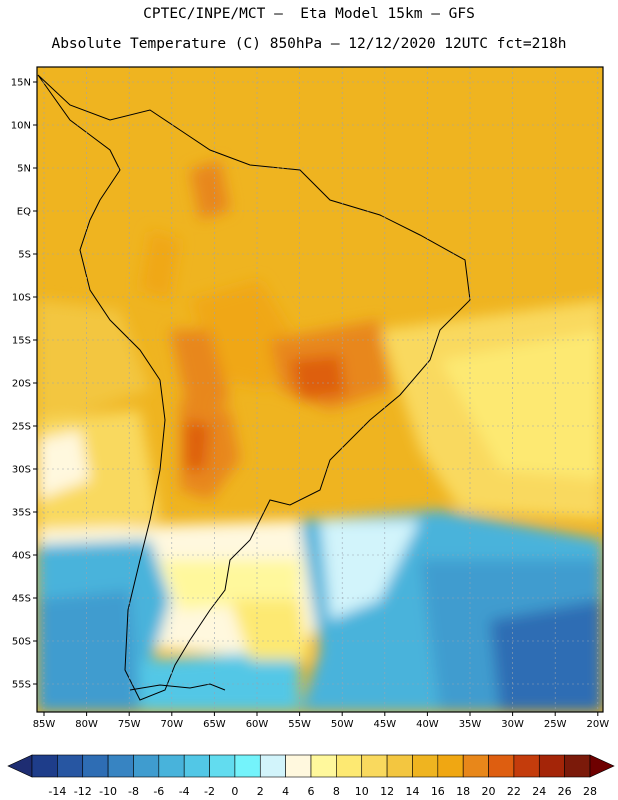 The width and height of the screenshot is (618, 800). What do you see at coordinates (387, 791) in the screenshot?
I see `colorbar-label-13: 12` at bounding box center [387, 791].